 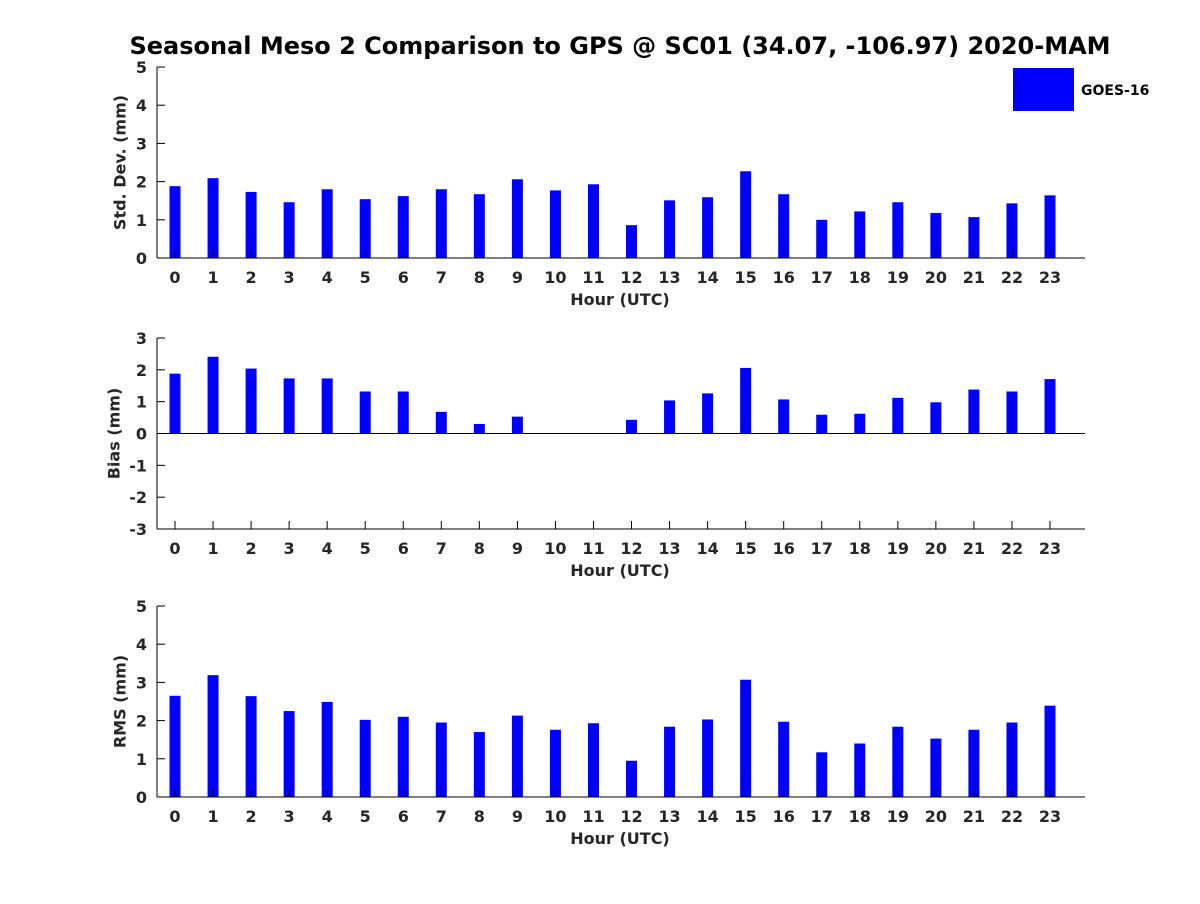 What do you see at coordinates (141, 67) in the screenshot?
I see `y-tick-label: 5` at bounding box center [141, 67].